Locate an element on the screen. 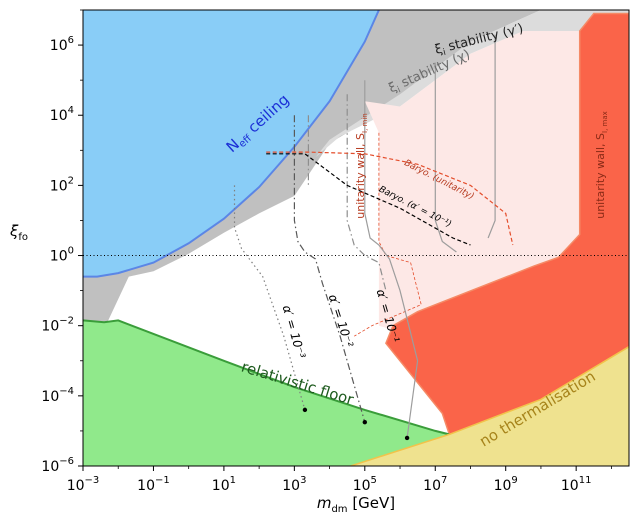 The width and height of the screenshot is (634, 519). region-no-thermalisation is located at coordinates (489, 406).